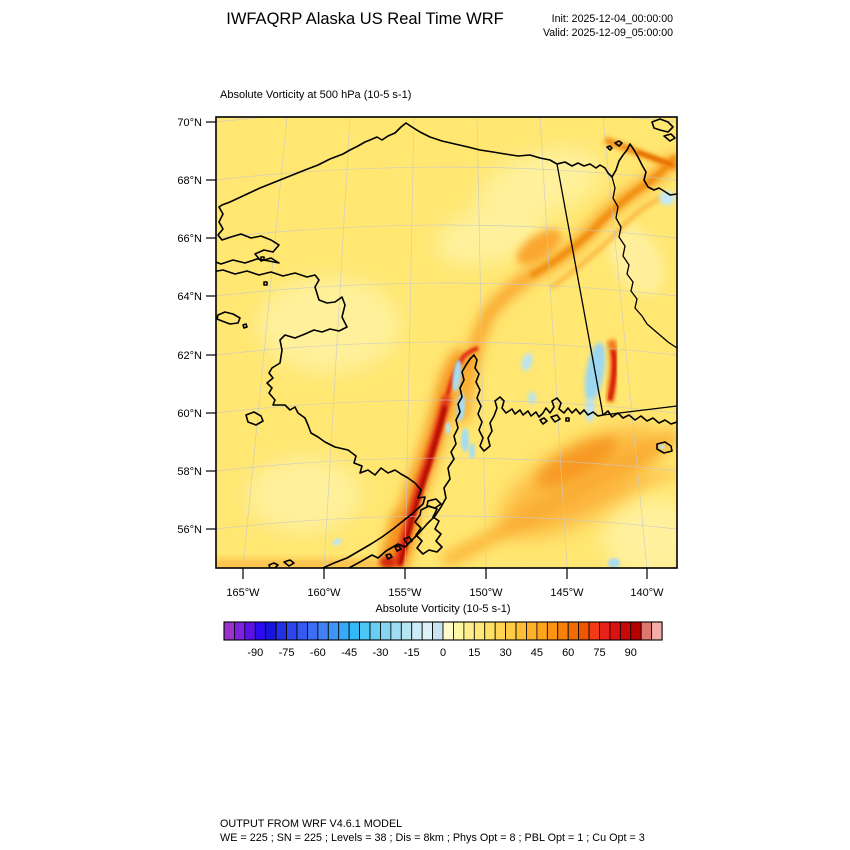 This screenshot has height=850, width=850. What do you see at coordinates (189, 356) in the screenshot?
I see `lat-tick-label: 62°N` at bounding box center [189, 356].